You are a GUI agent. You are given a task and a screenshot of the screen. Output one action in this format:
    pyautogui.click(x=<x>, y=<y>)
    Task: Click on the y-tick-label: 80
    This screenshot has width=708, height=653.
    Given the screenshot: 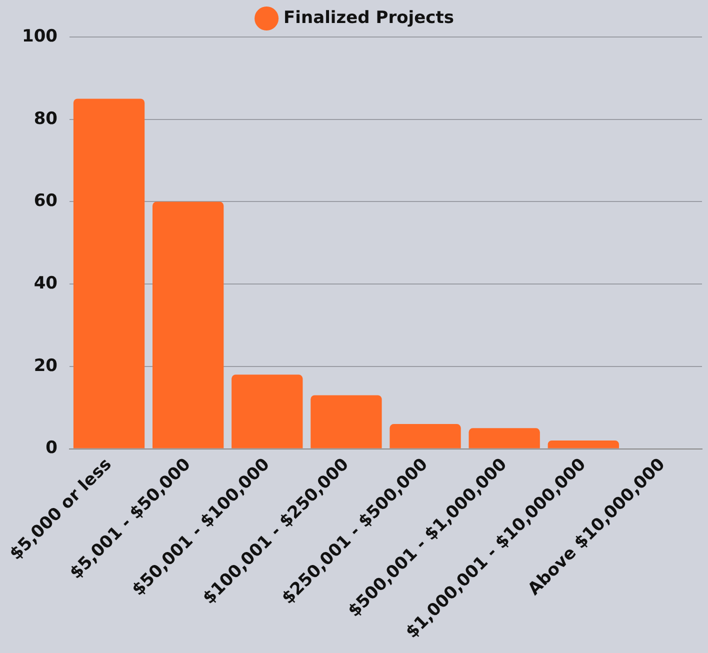 What is the action you would take?
    pyautogui.click(x=46, y=118)
    